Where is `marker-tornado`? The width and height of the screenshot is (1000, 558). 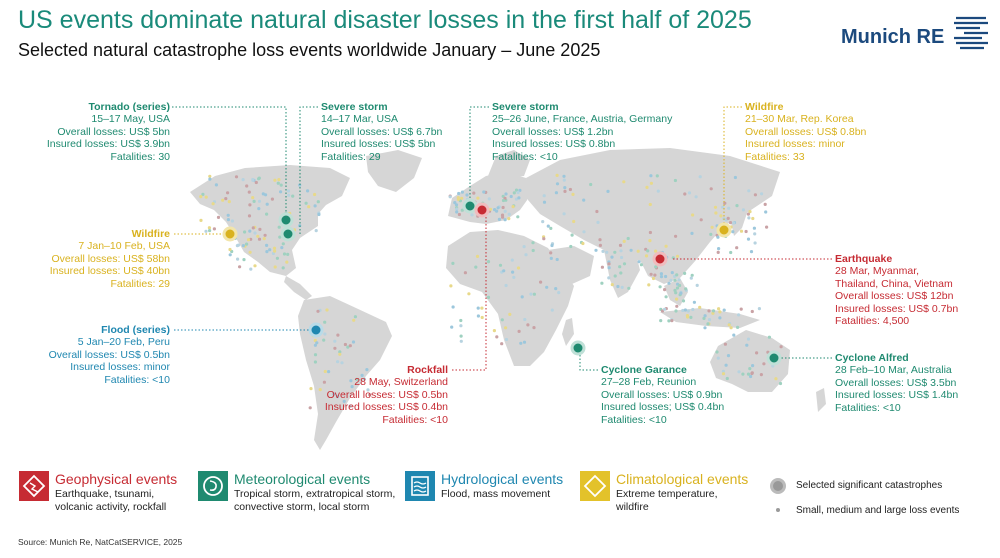 marker-tornado is located at coordinates (286, 220).